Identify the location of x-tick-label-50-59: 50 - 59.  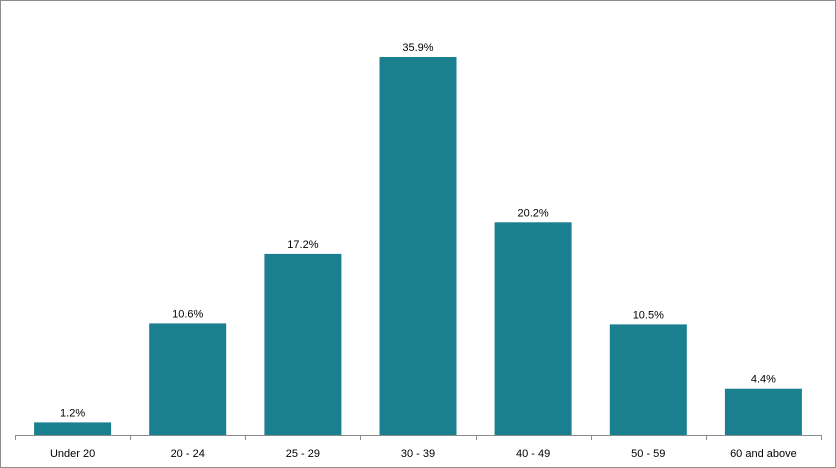
(648, 454).